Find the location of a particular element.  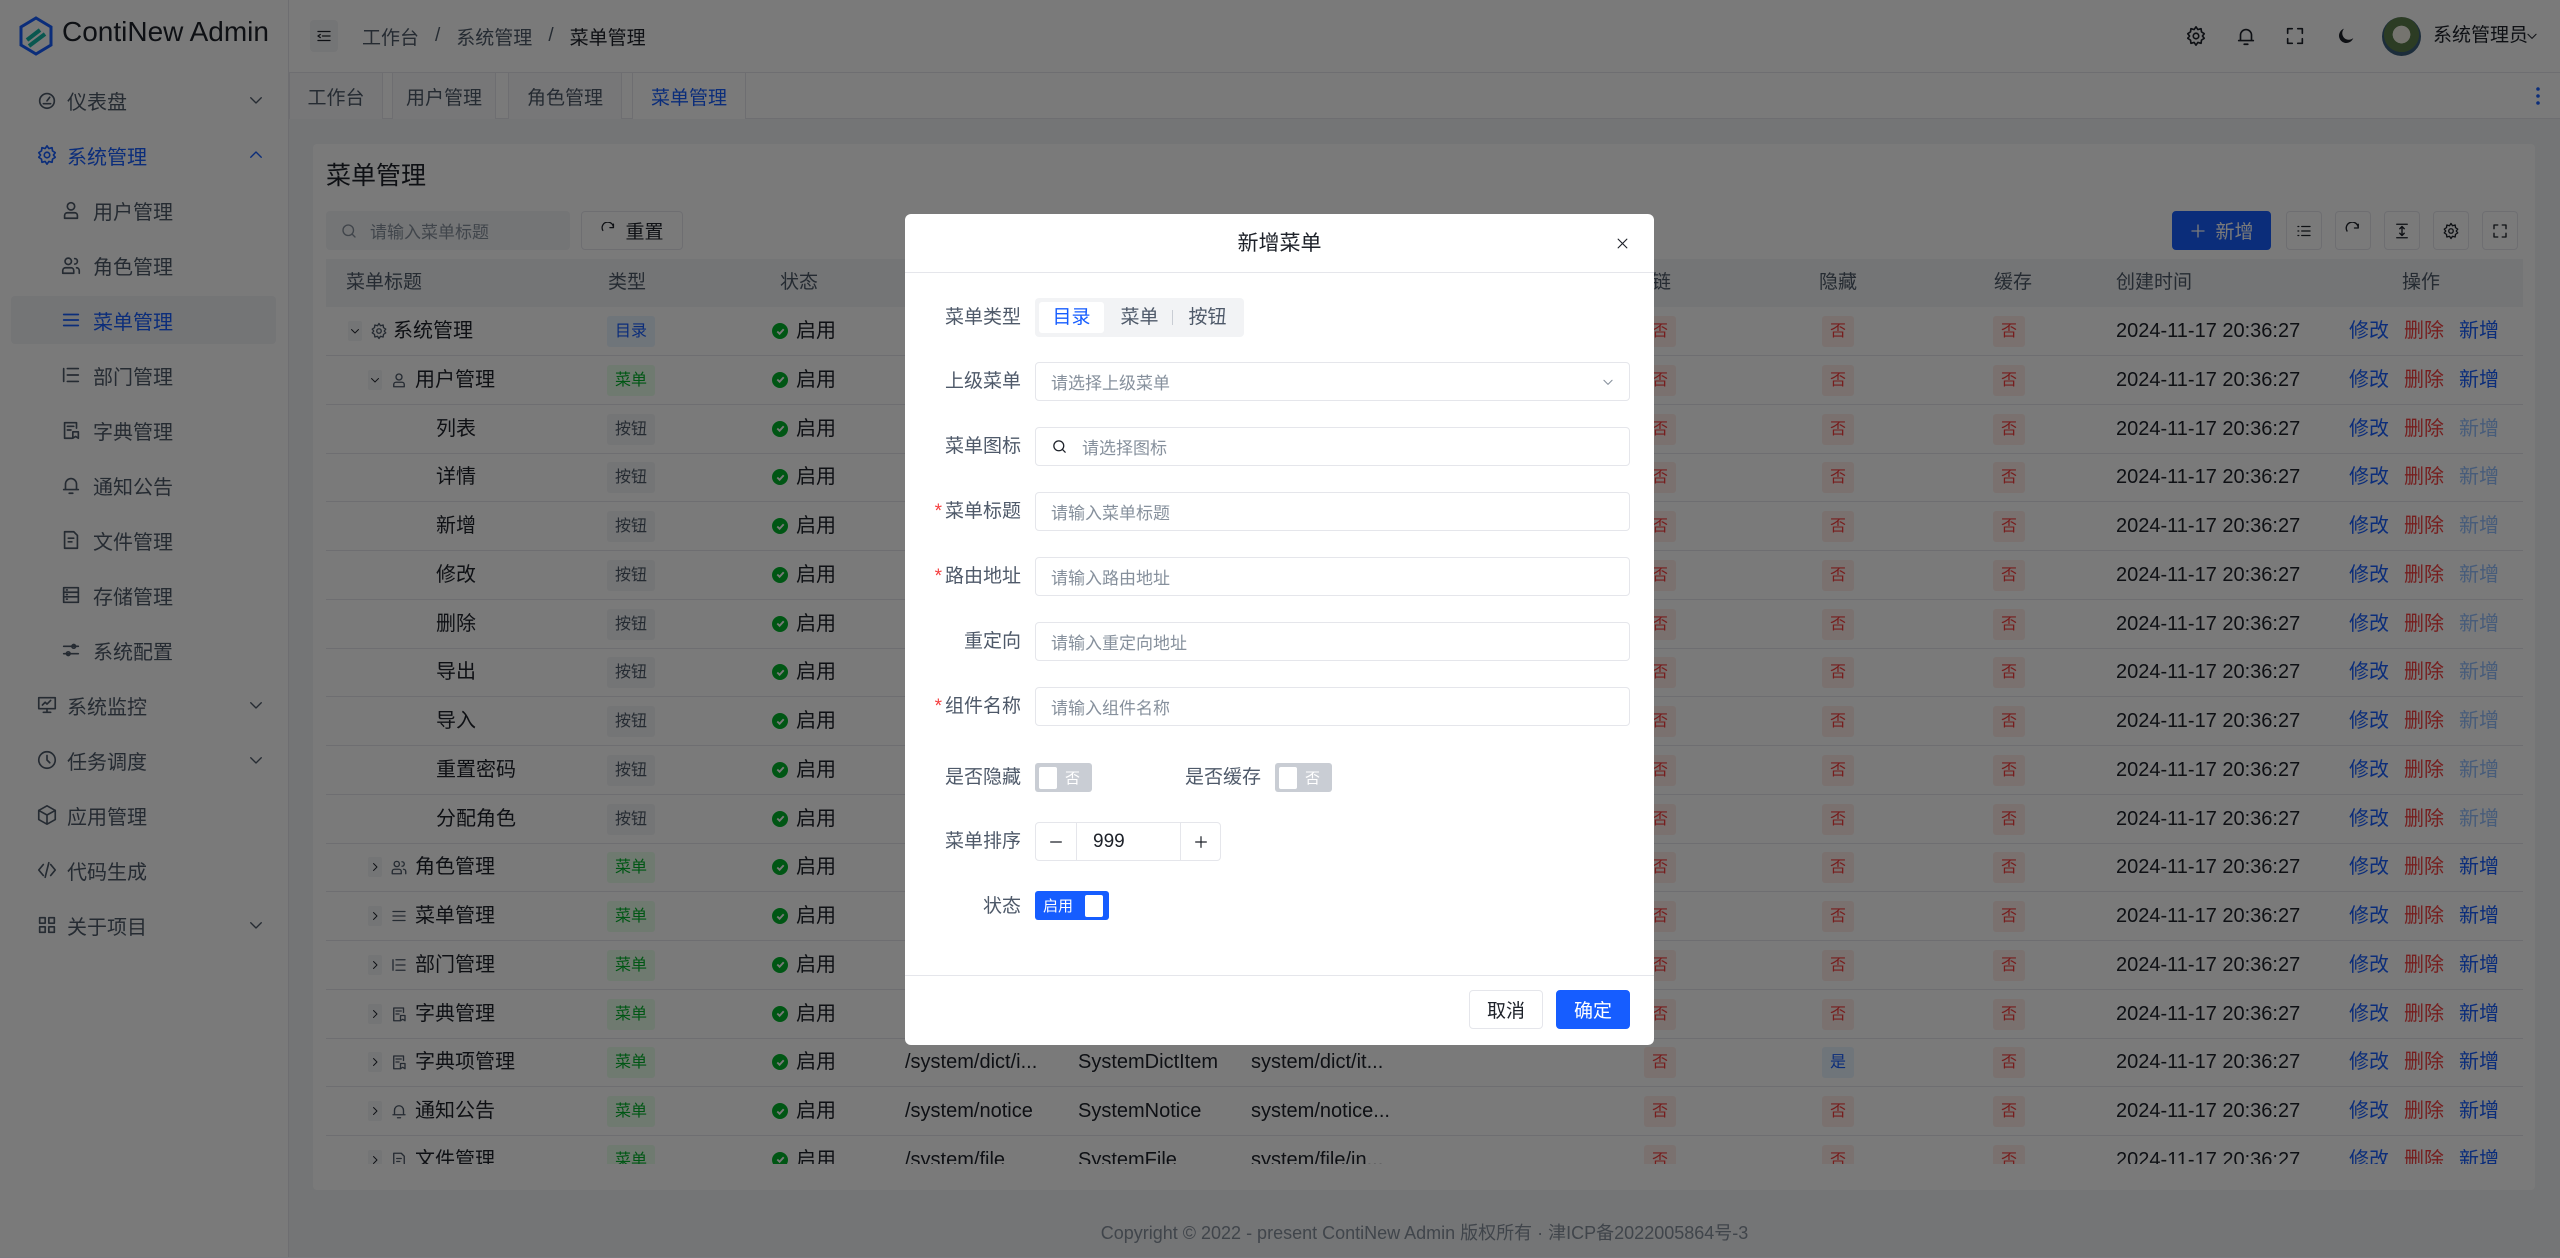

decrement-button is located at coordinates (1056, 841).